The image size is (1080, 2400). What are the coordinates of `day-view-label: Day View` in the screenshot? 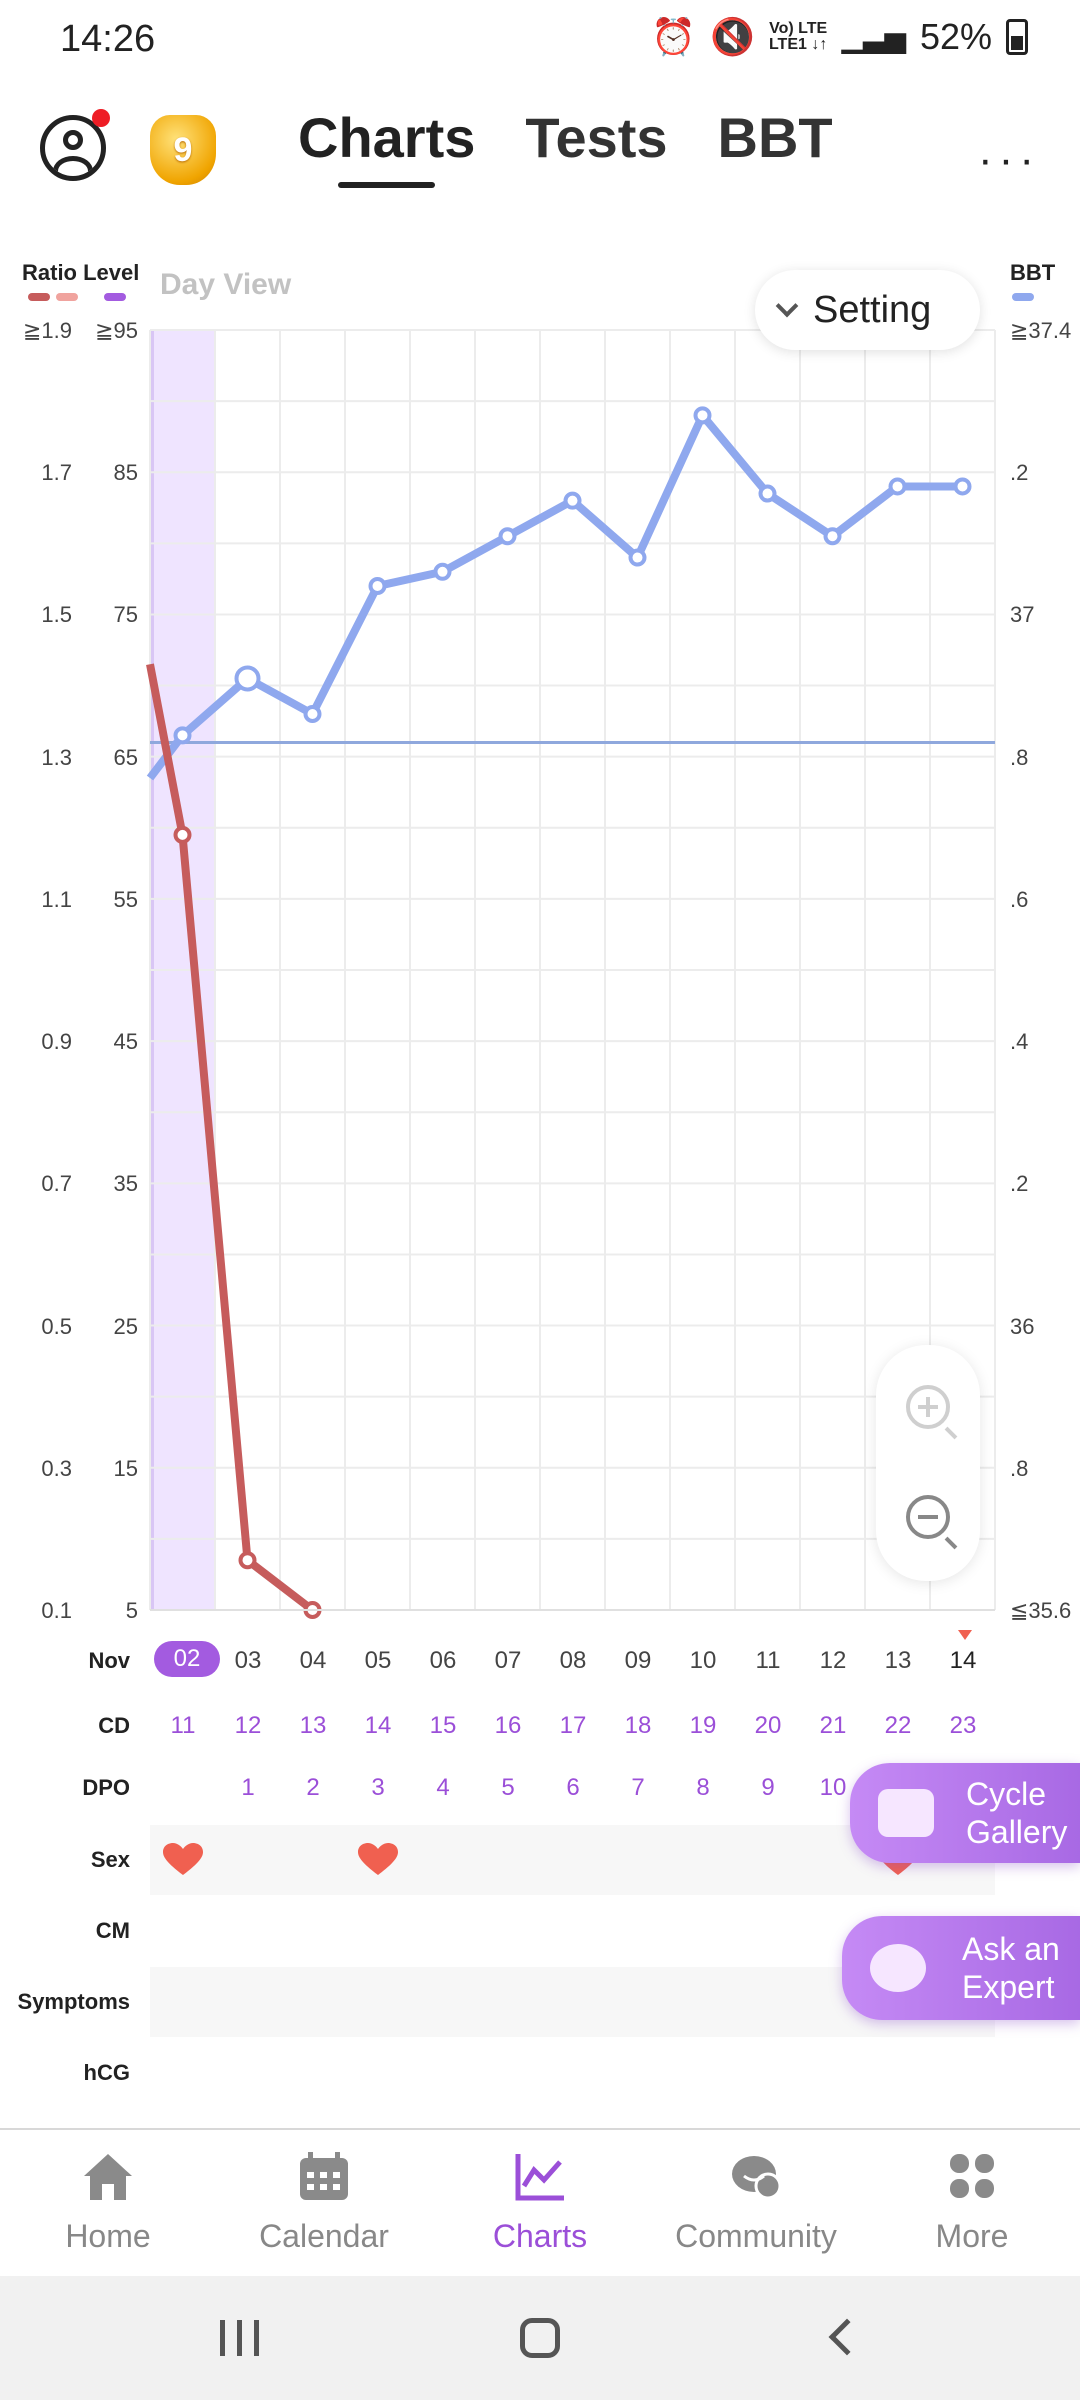 It's located at (226, 284).